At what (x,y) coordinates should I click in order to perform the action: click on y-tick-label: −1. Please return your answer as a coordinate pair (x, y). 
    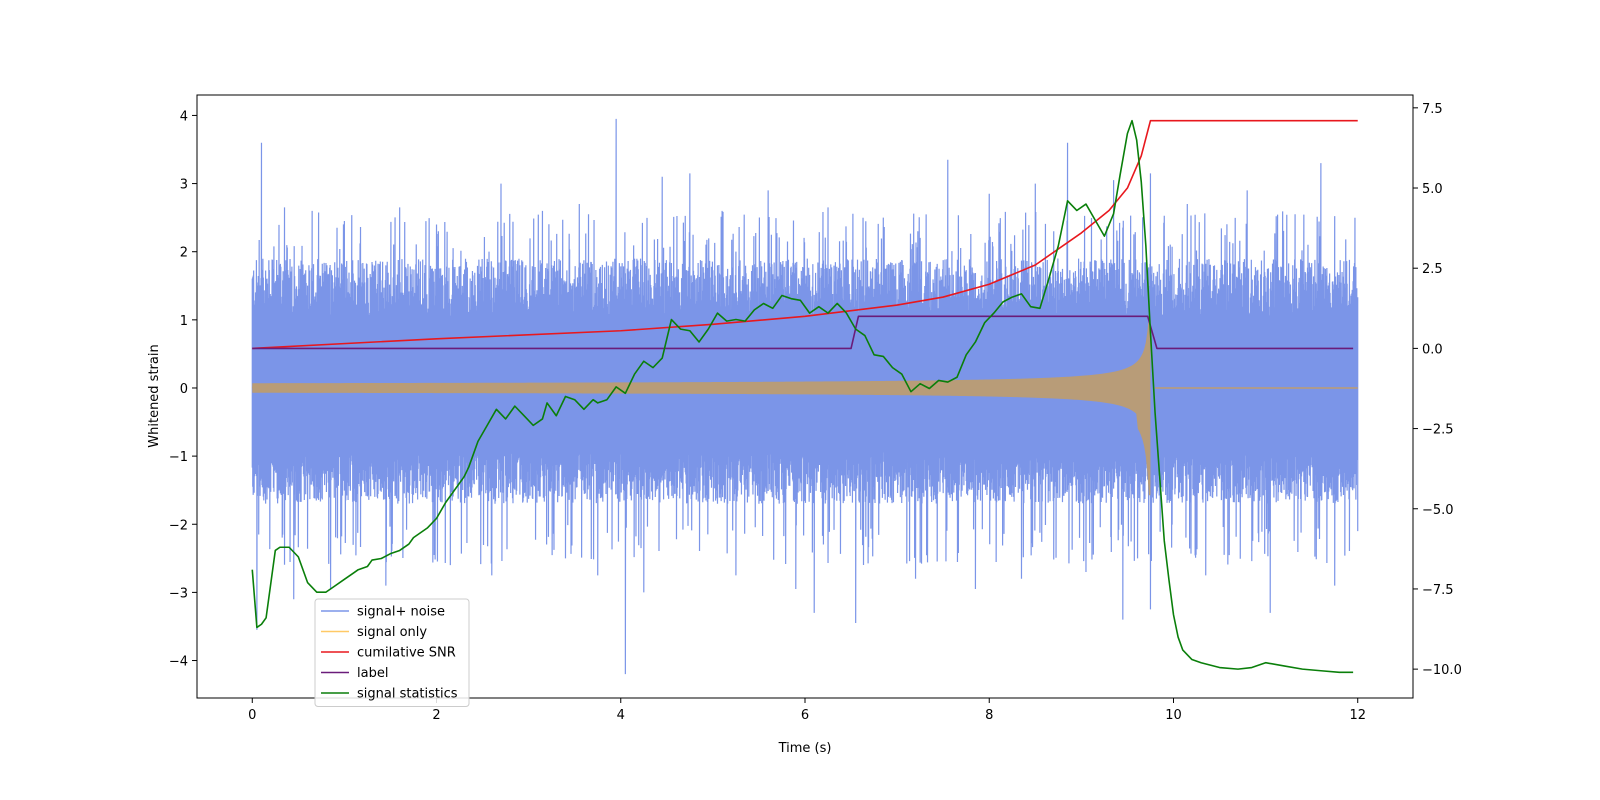
    Looking at the image, I should click on (178, 457).